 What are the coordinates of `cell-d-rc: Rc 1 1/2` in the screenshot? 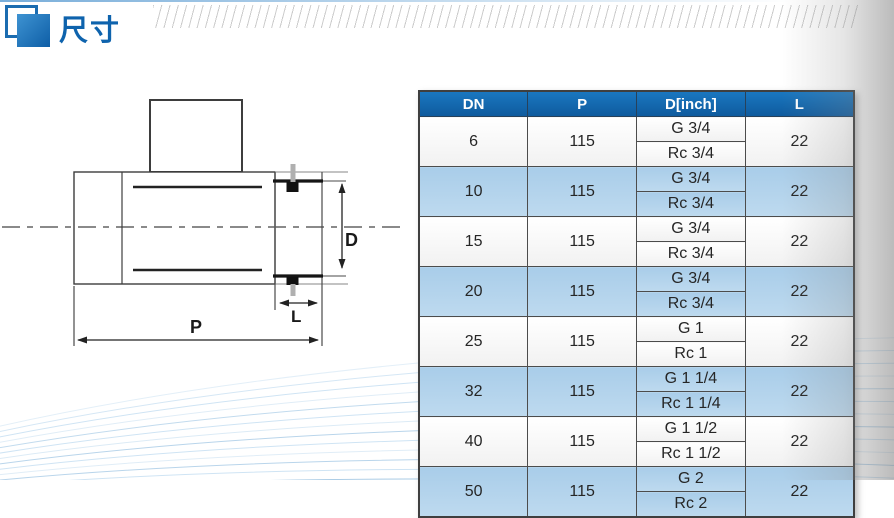 It's located at (691, 454).